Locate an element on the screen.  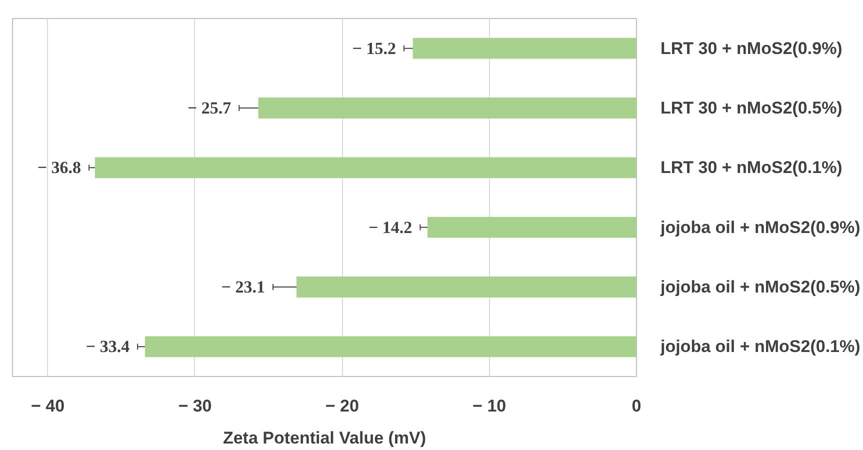
y-tick-label: LRT 30 + nMoS2(0.1%) is located at coordinates (751, 168).